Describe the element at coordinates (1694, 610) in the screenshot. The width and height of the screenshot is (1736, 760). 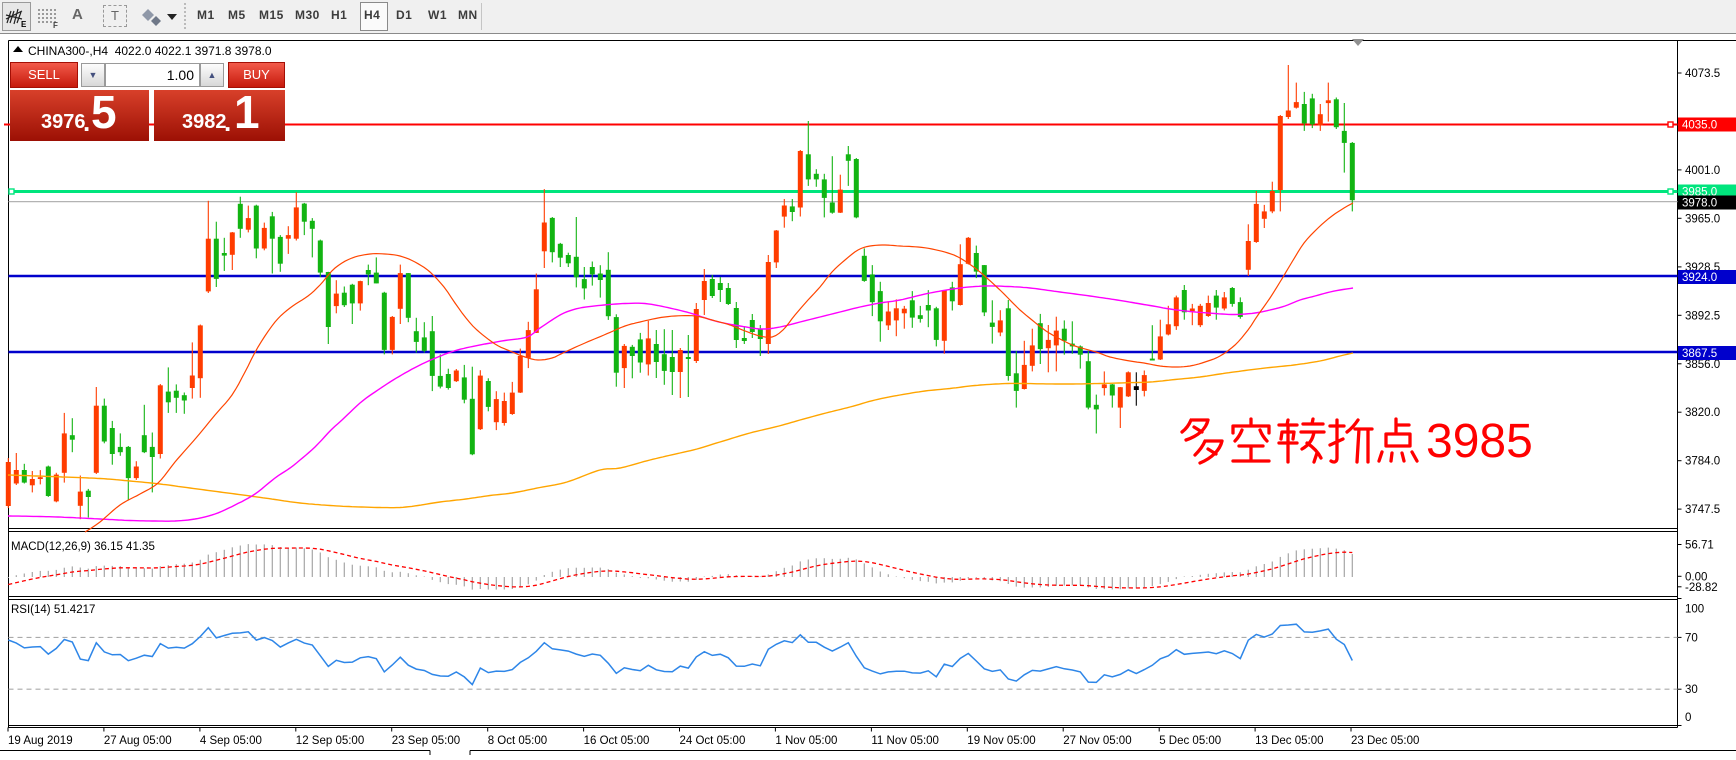
I see `svg-text: 100` at that location.